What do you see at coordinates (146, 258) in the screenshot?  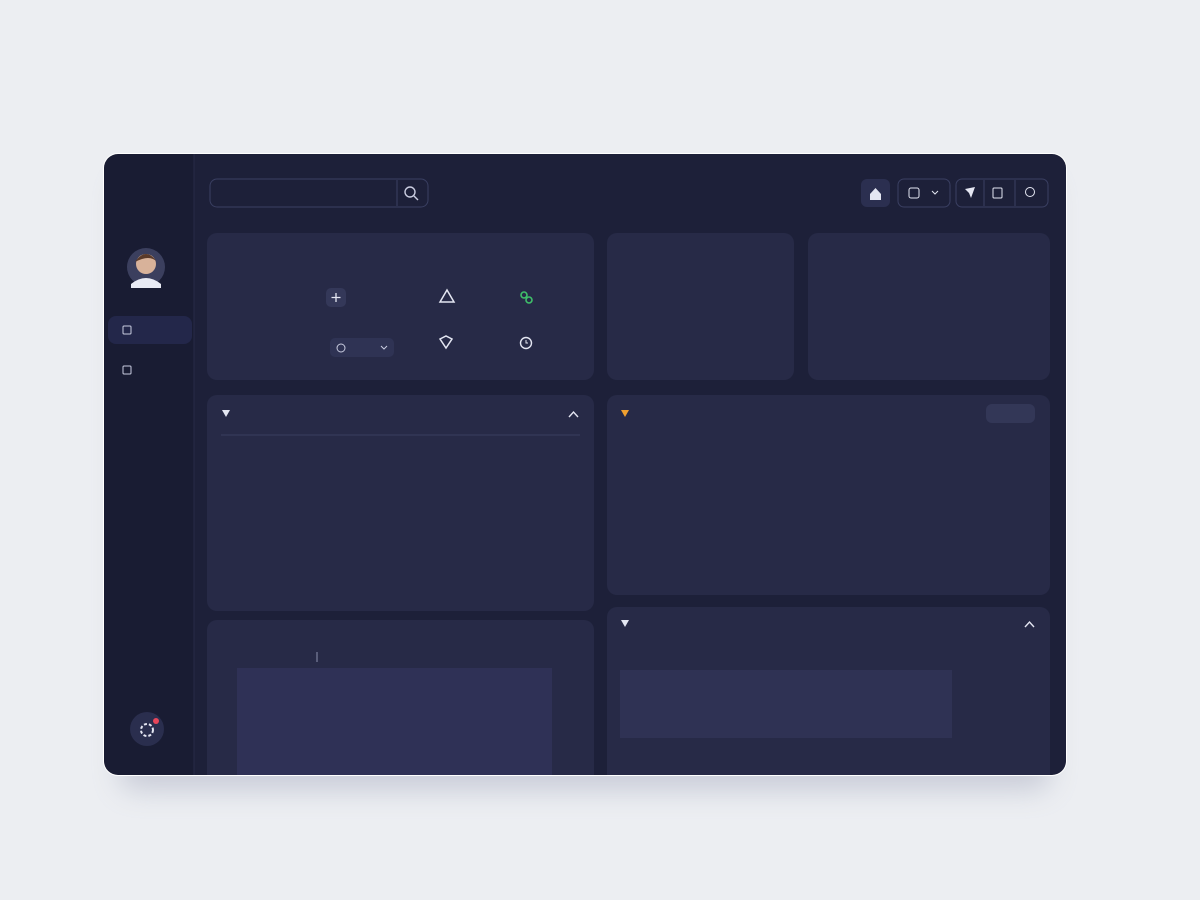 I see `avatar-hair` at bounding box center [146, 258].